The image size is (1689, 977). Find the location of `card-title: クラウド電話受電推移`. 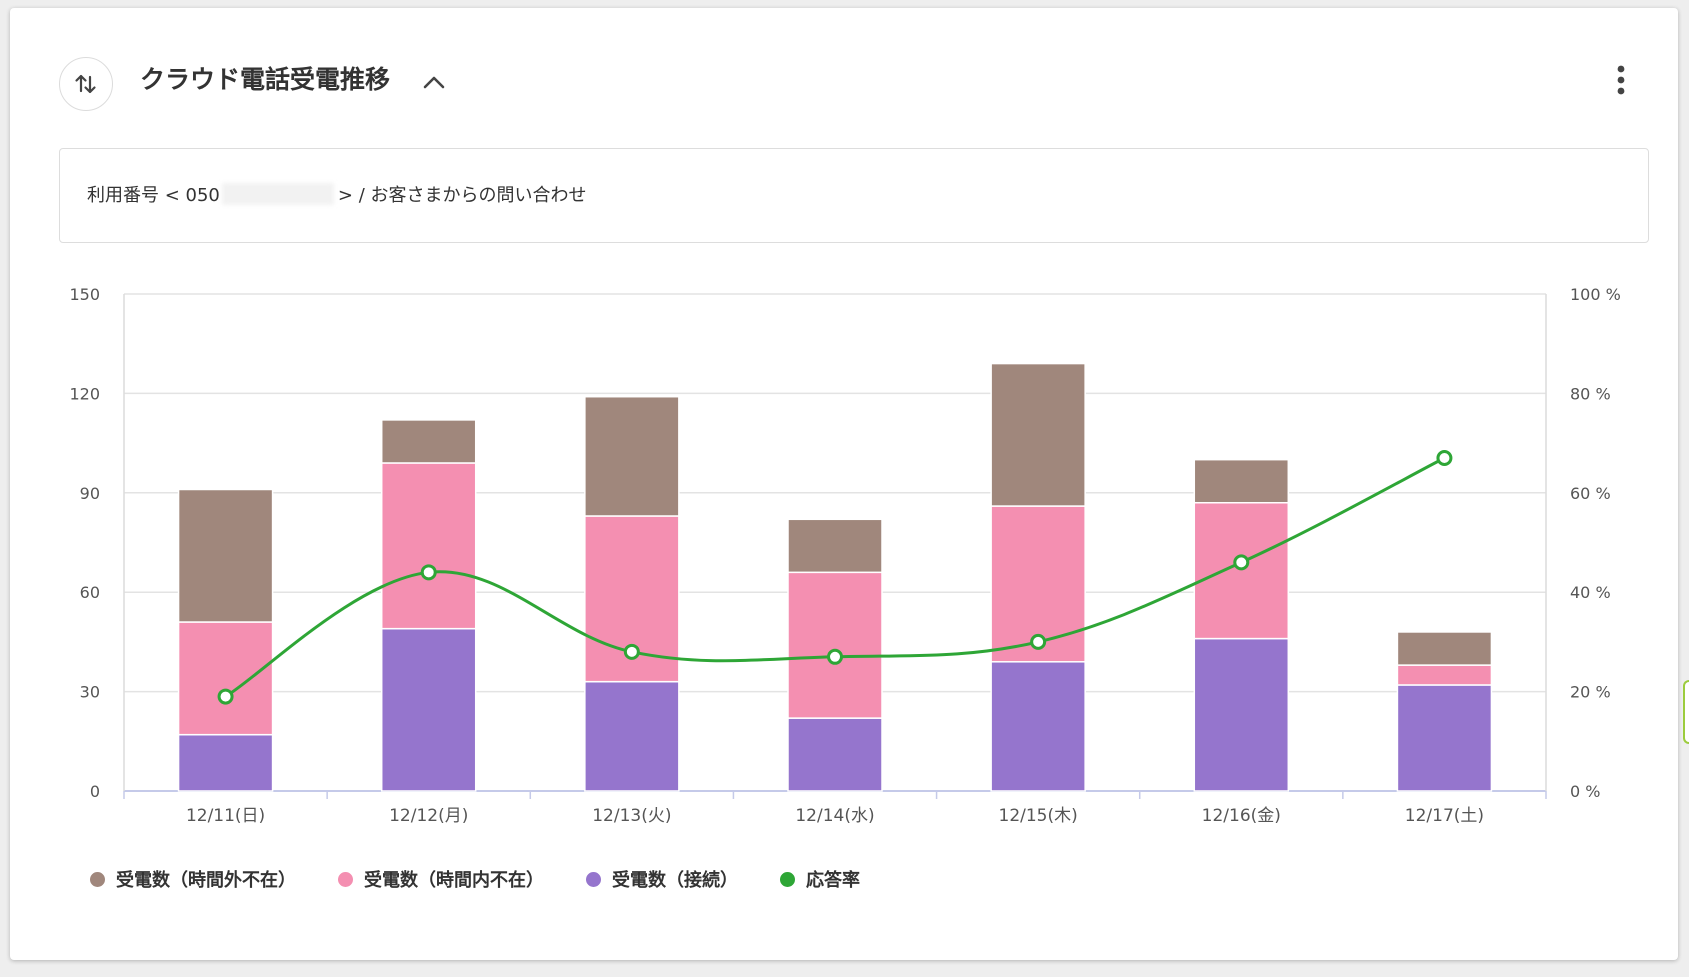

card-title: クラウド電話受電推移 is located at coordinates (265, 79).